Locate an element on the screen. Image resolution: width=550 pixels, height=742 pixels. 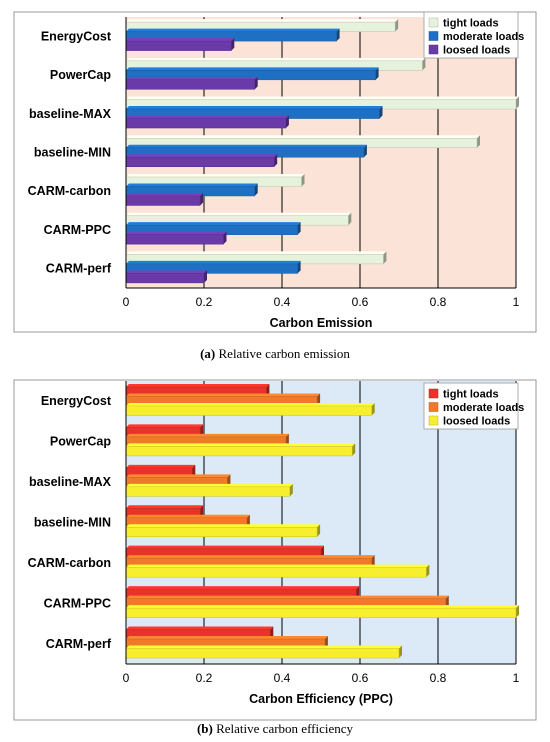
x-tick-labels: 0 0.2 0.4 0.6 0.8 1 is located at coordinates (321, 302).